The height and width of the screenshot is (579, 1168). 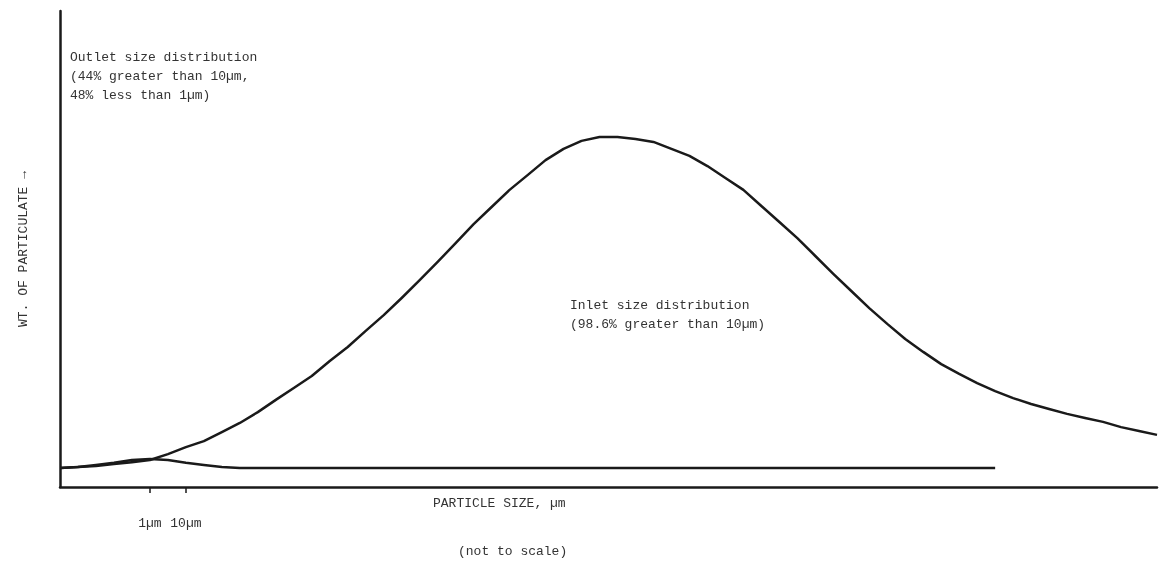 I want to click on y-axis-title: WT. OF PARTICULATE →, so click(x=23, y=249).